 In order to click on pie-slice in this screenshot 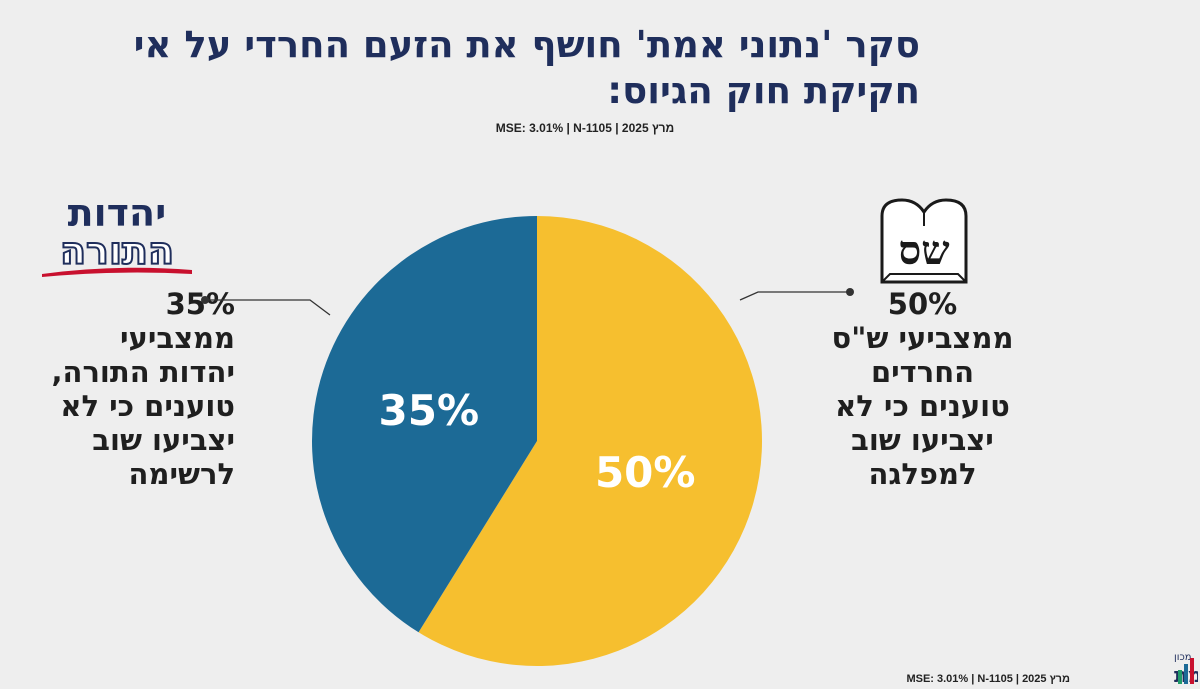, I will do `click(424, 424)`.